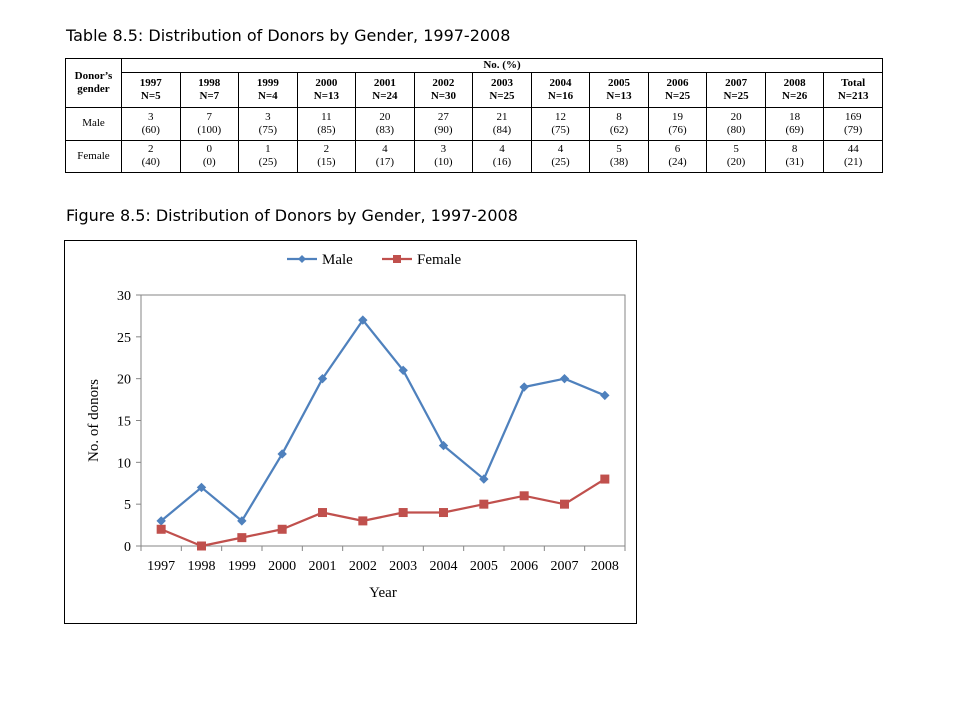  I want to click on column-header-2006: 2006 N=25, so click(677, 90).